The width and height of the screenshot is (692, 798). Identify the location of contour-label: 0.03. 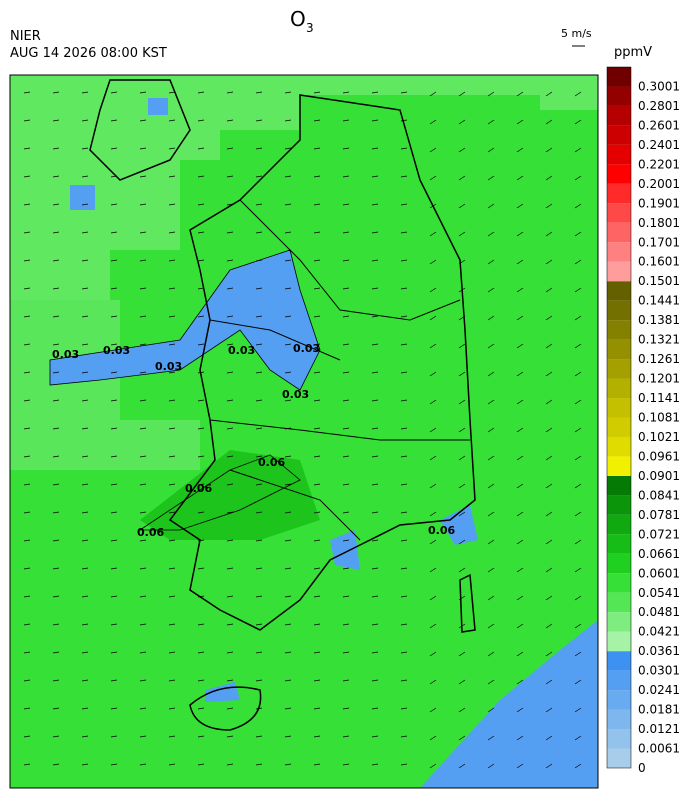
(168, 366).